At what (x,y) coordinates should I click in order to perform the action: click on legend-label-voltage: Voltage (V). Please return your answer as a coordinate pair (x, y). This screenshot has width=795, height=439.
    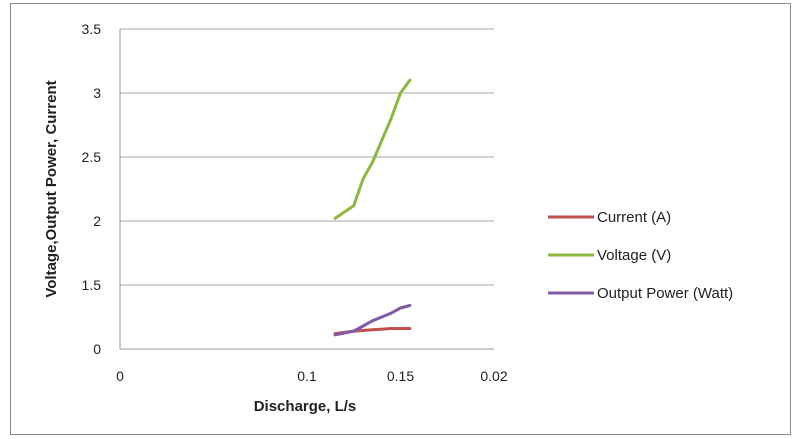
    Looking at the image, I should click on (634, 255).